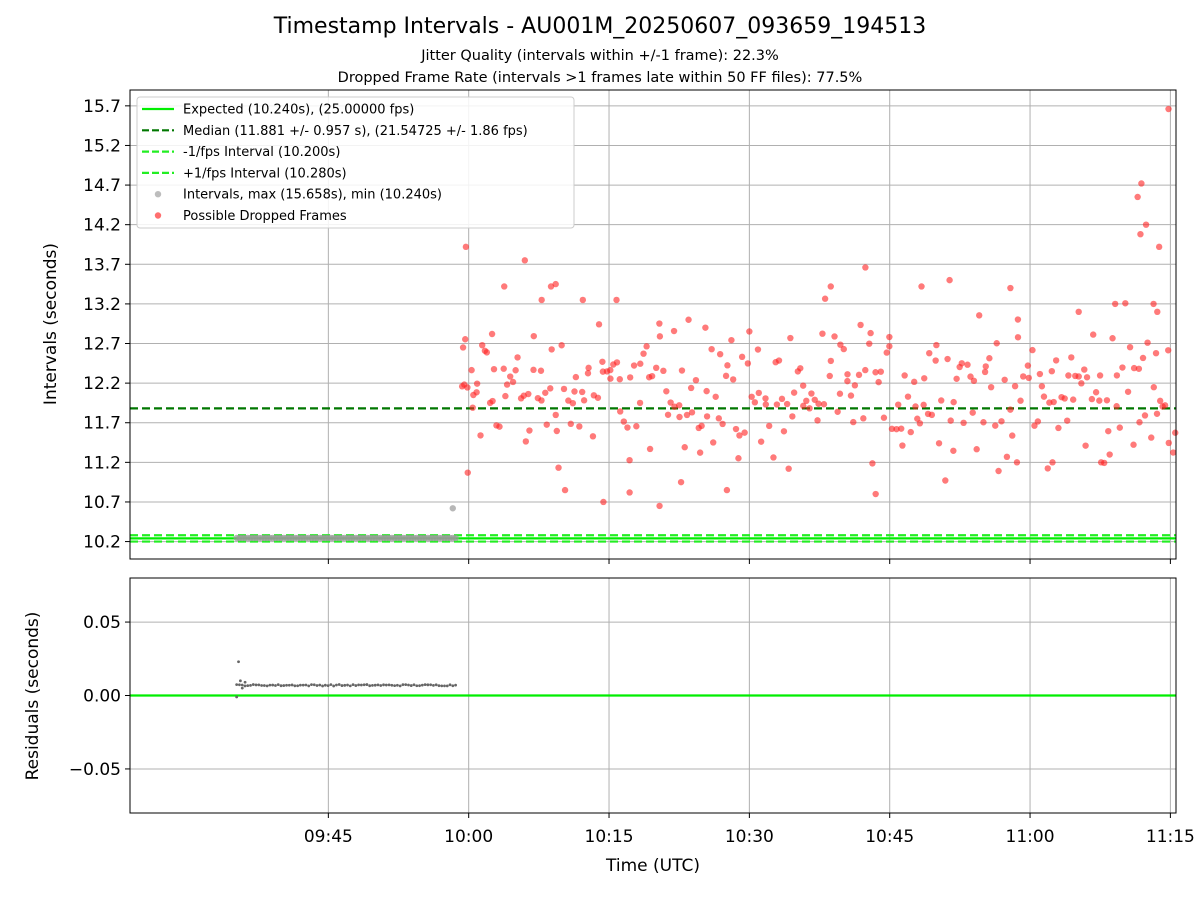  I want to click on y-tick-label: 15.7, so click(102, 107).